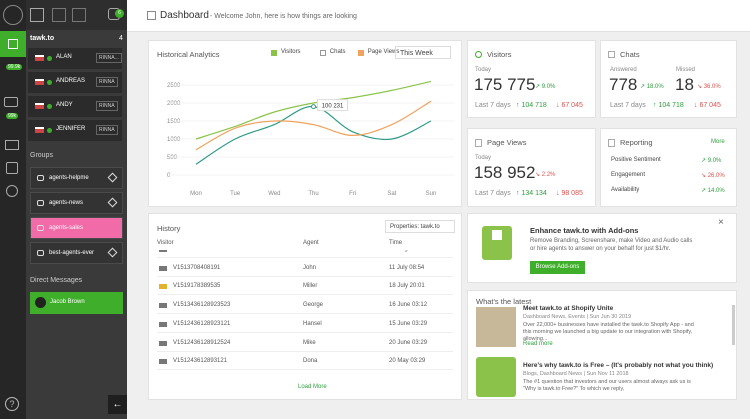 This screenshot has width=750, height=419. I want to click on load-more: Load More, so click(312, 387).